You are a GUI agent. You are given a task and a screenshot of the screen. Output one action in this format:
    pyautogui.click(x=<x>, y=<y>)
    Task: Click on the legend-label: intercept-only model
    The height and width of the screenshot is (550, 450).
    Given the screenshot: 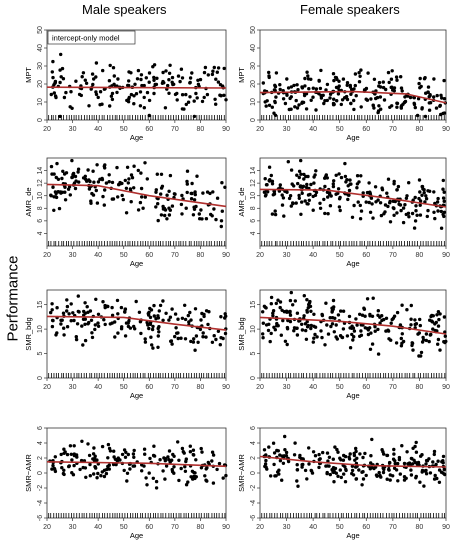 What is the action you would take?
    pyautogui.click(x=86, y=38)
    